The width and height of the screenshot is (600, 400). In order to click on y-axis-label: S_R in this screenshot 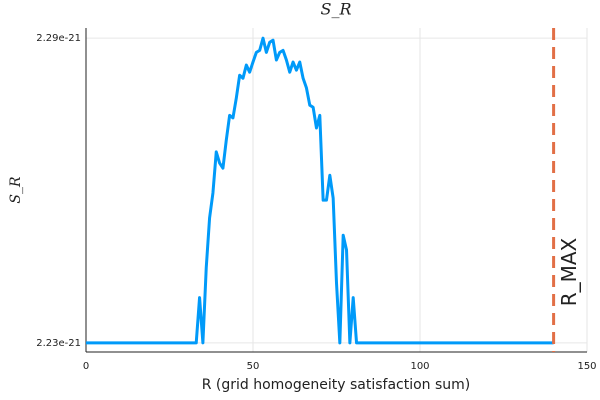, I will do `click(16, 190)`.